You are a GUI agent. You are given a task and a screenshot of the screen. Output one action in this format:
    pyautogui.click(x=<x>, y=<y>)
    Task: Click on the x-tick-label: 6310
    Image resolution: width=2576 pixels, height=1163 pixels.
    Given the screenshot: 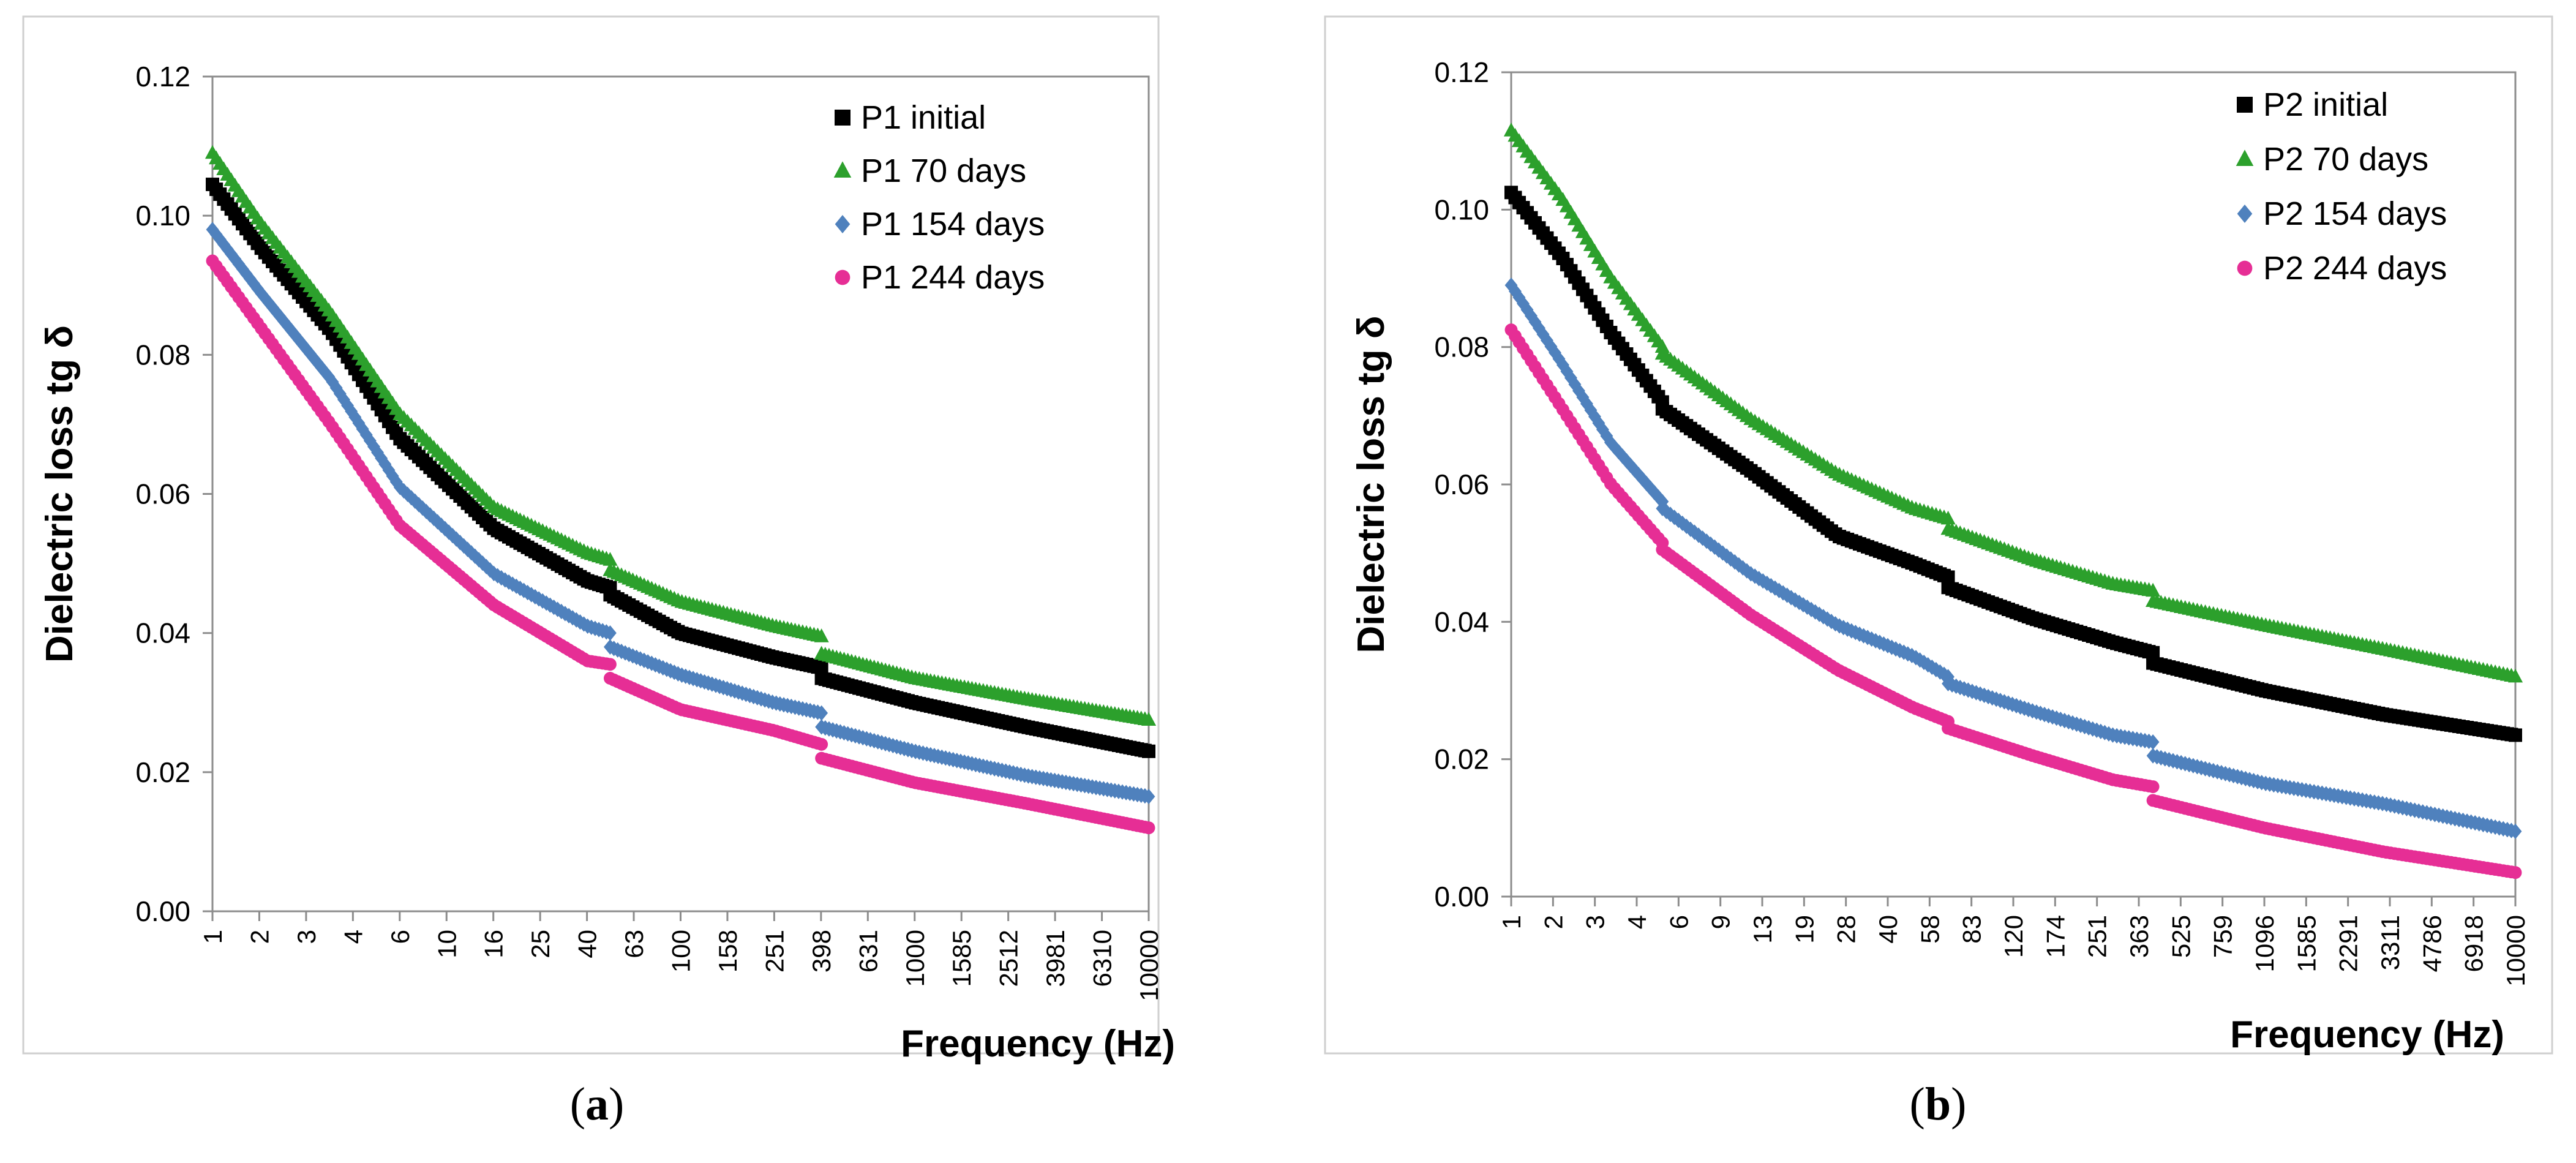 What is the action you would take?
    pyautogui.click(x=1102, y=958)
    